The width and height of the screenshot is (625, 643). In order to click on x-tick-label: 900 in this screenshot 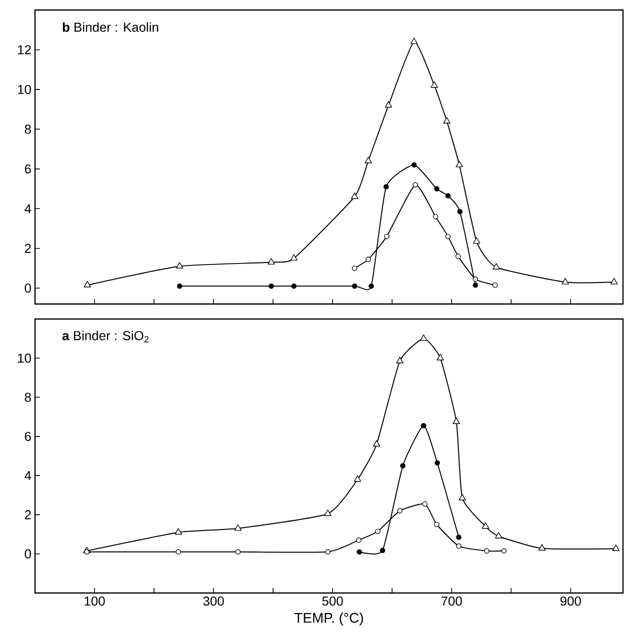, I will do `click(570, 601)`.